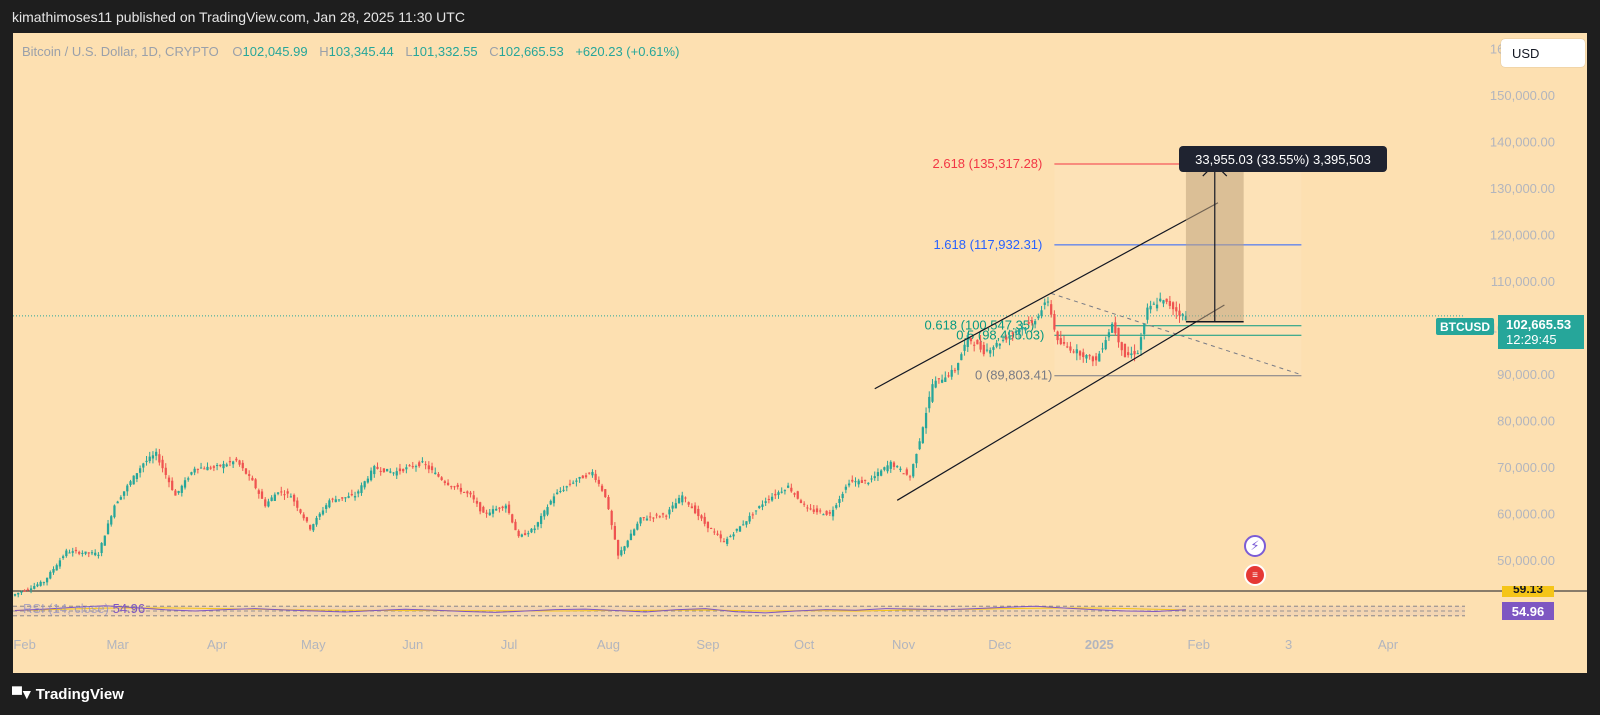  Describe the element at coordinates (1000, 644) in the screenshot. I see `x-tick-label: Dec` at that location.